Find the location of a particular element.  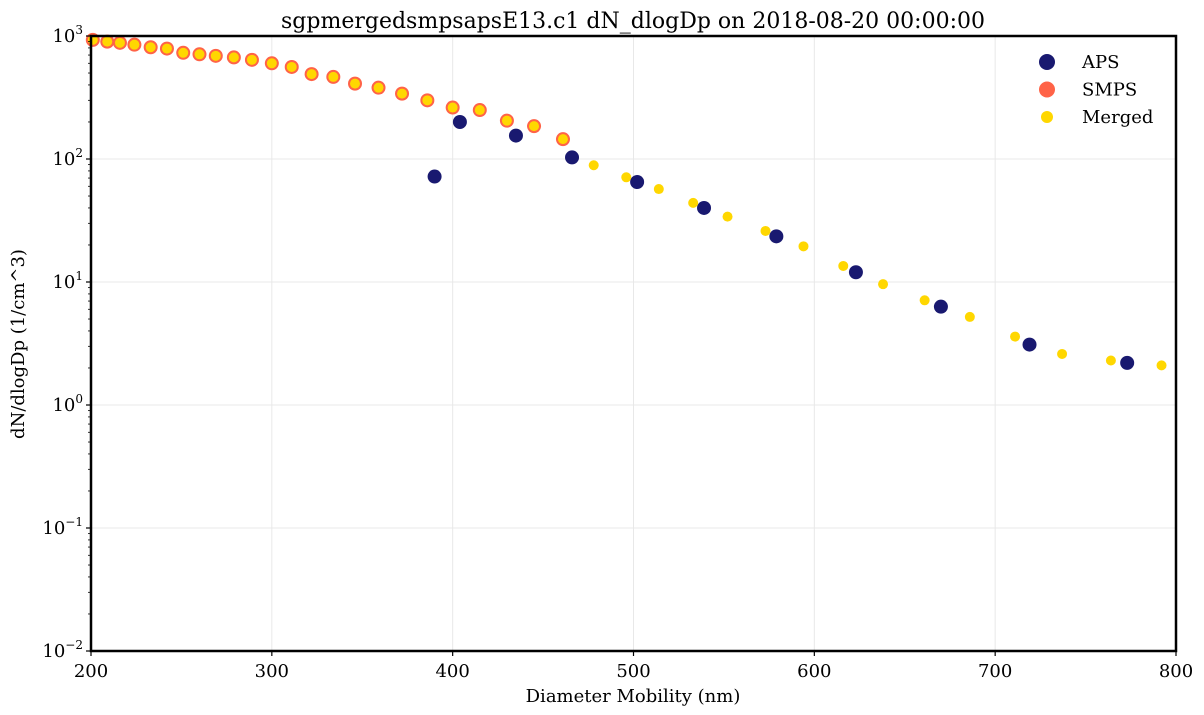

legend-label-smps: SMPS is located at coordinates (1109, 90).